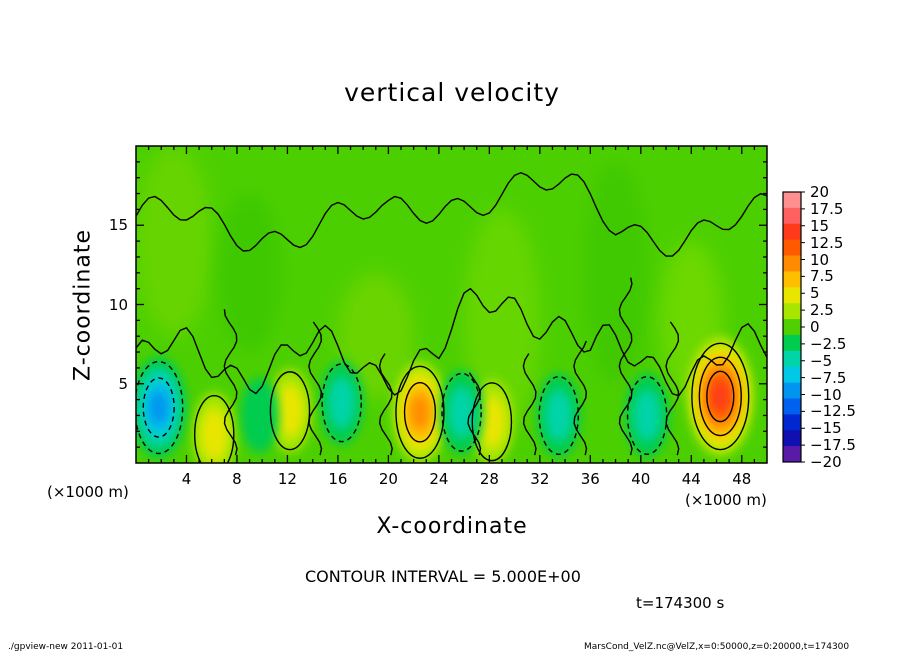 The image size is (904, 654). I want to click on colorbar, so click(793, 327).